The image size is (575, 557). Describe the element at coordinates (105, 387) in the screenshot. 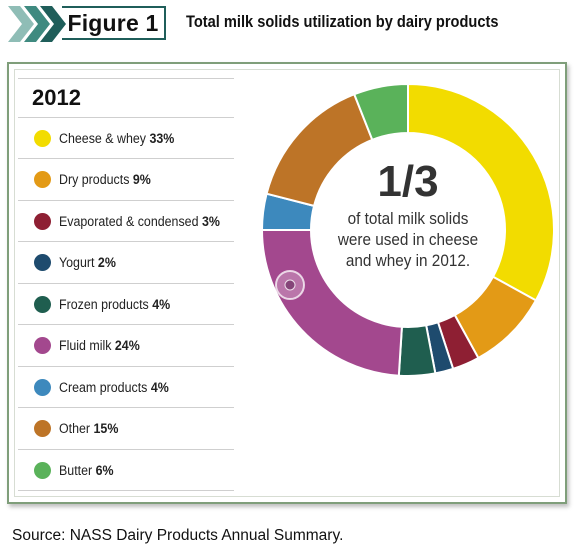

I see `legend-label-name: Cream products` at that location.